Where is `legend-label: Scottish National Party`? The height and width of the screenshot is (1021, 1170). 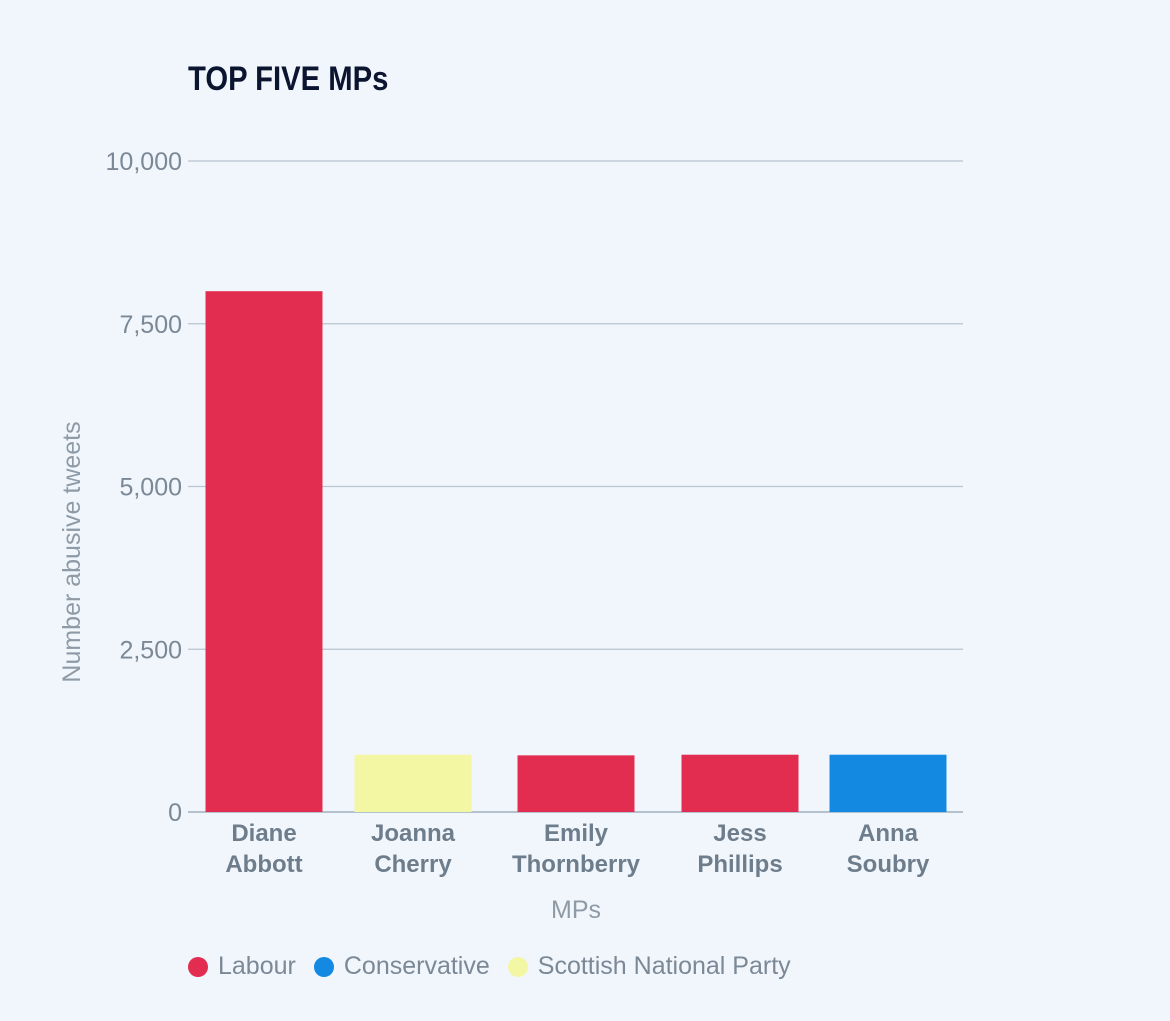 legend-label: Scottish National Party is located at coordinates (664, 966).